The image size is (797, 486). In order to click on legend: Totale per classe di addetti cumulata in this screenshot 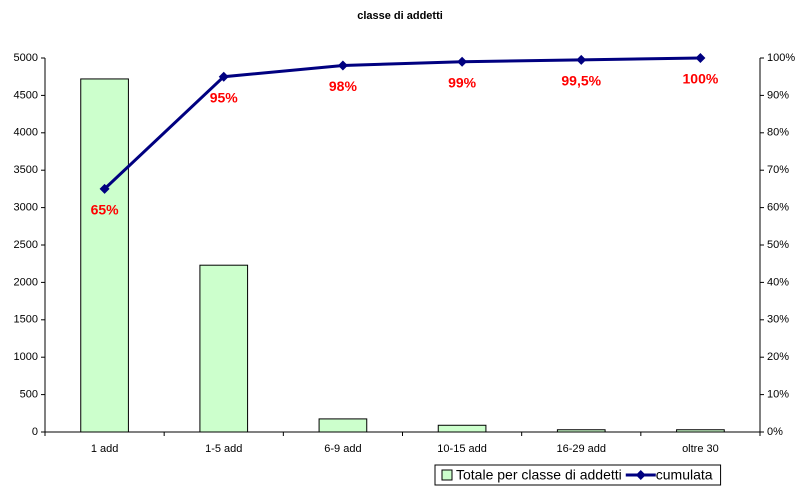, I will do `click(578, 475)`.